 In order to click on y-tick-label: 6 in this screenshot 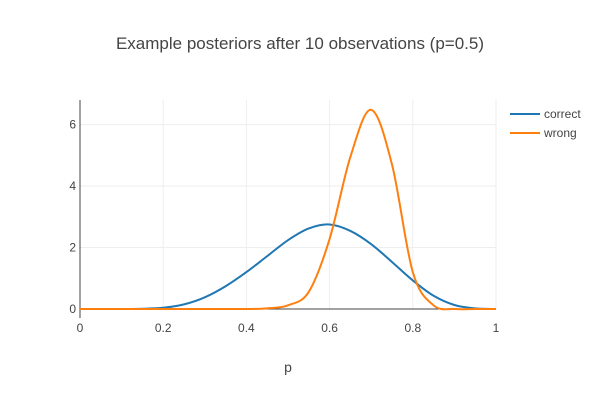, I will do `click(72, 125)`.